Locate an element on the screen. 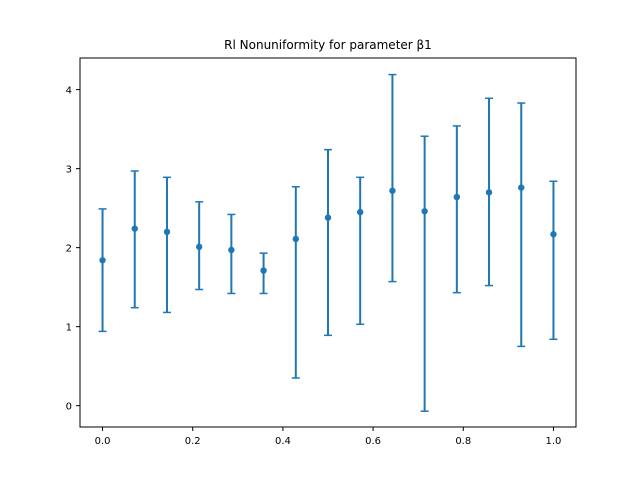 This screenshot has height=480, width=640. y-tick-label: 4 is located at coordinates (69, 91).